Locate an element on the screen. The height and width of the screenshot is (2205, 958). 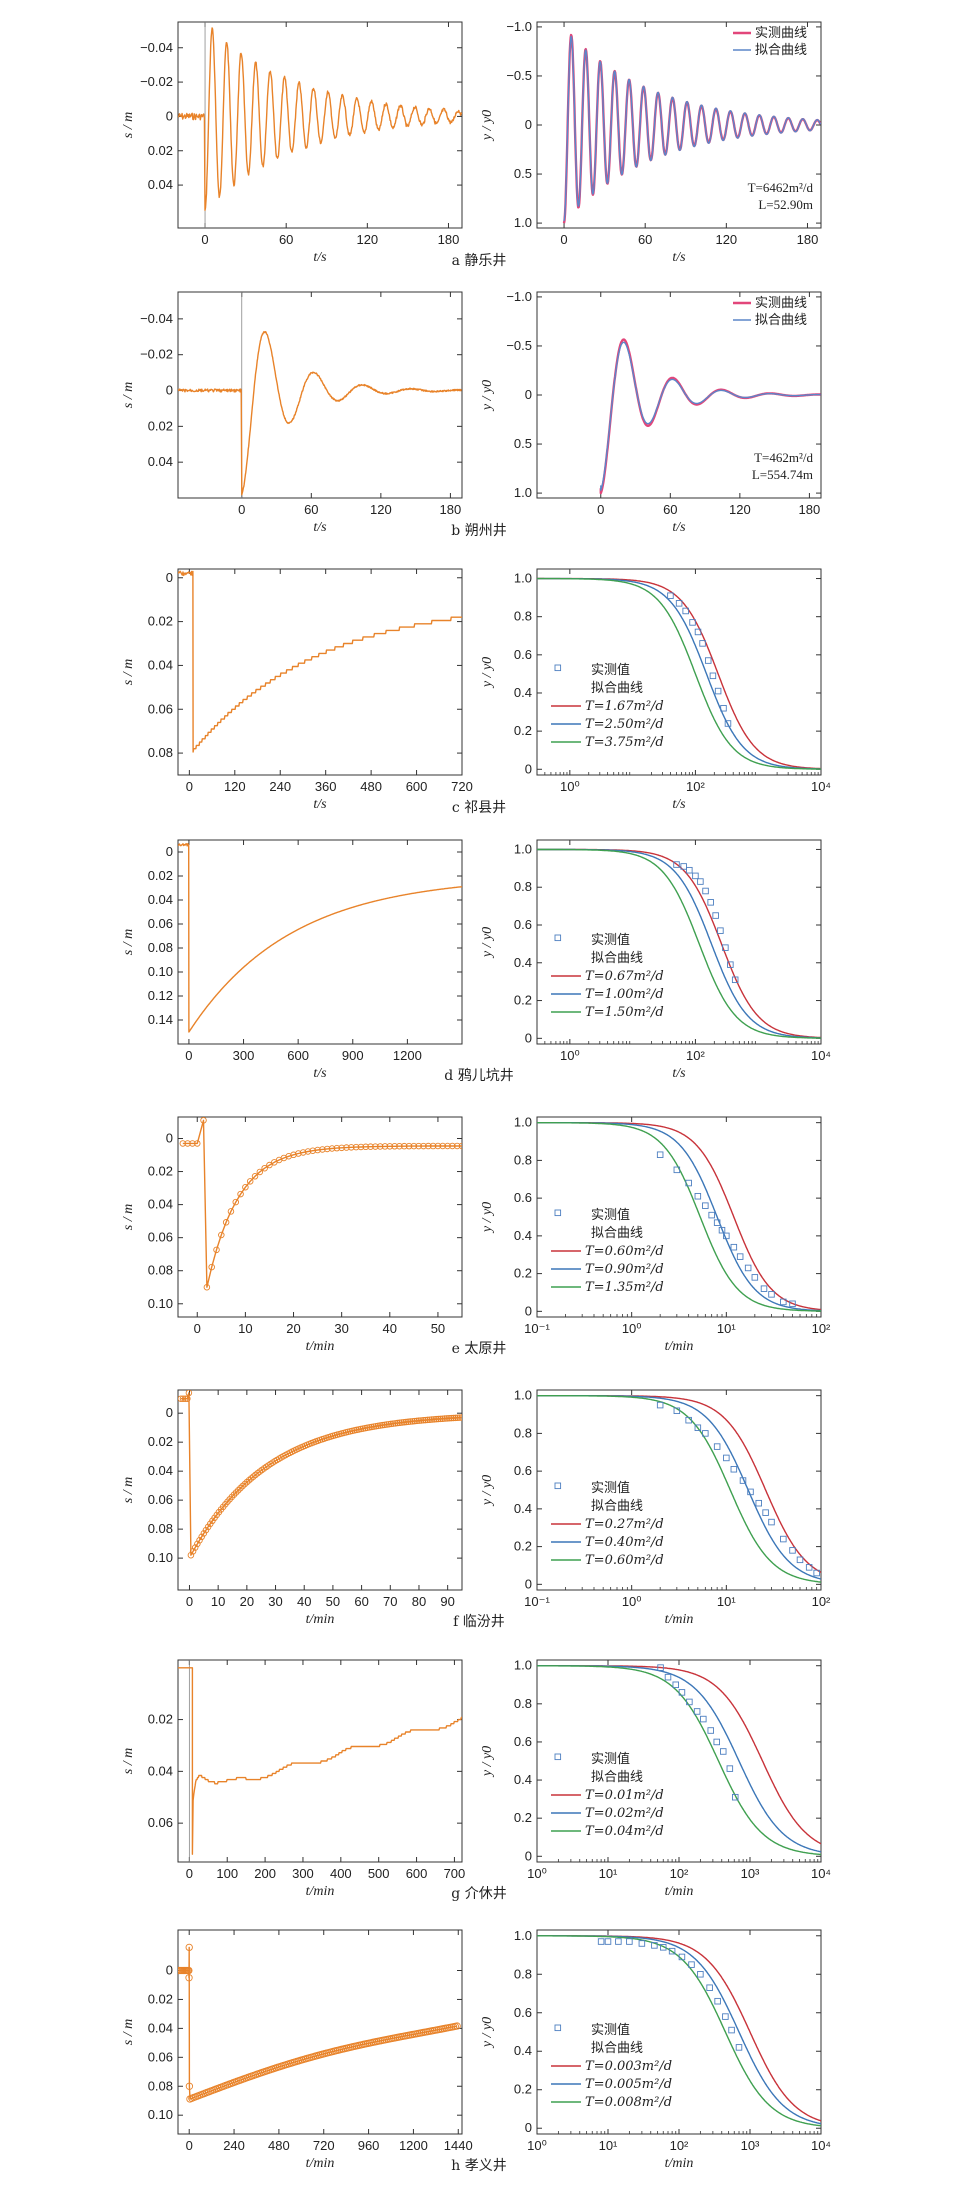
y-axis-label: s / m is located at coordinates (128, 672).